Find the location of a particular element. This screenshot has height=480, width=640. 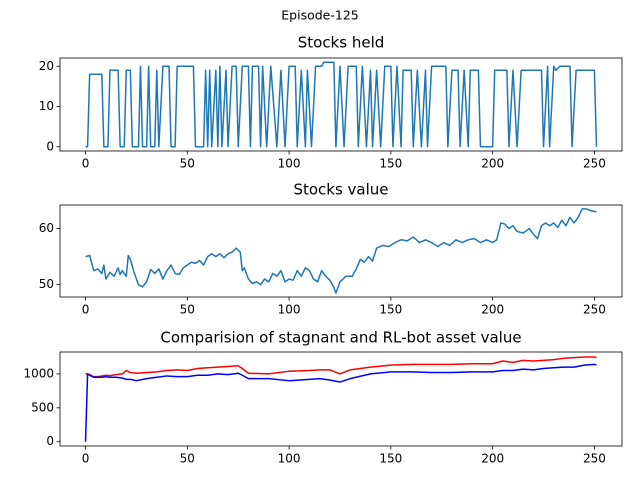

y-tick-label: 10 is located at coordinates (46, 106).